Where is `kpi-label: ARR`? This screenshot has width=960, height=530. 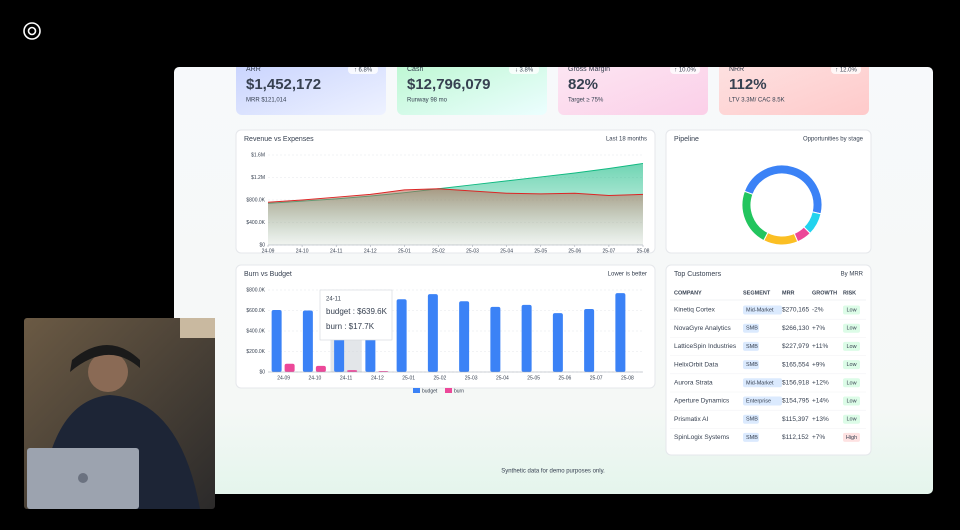
kpi-label: ARR is located at coordinates (253, 69).